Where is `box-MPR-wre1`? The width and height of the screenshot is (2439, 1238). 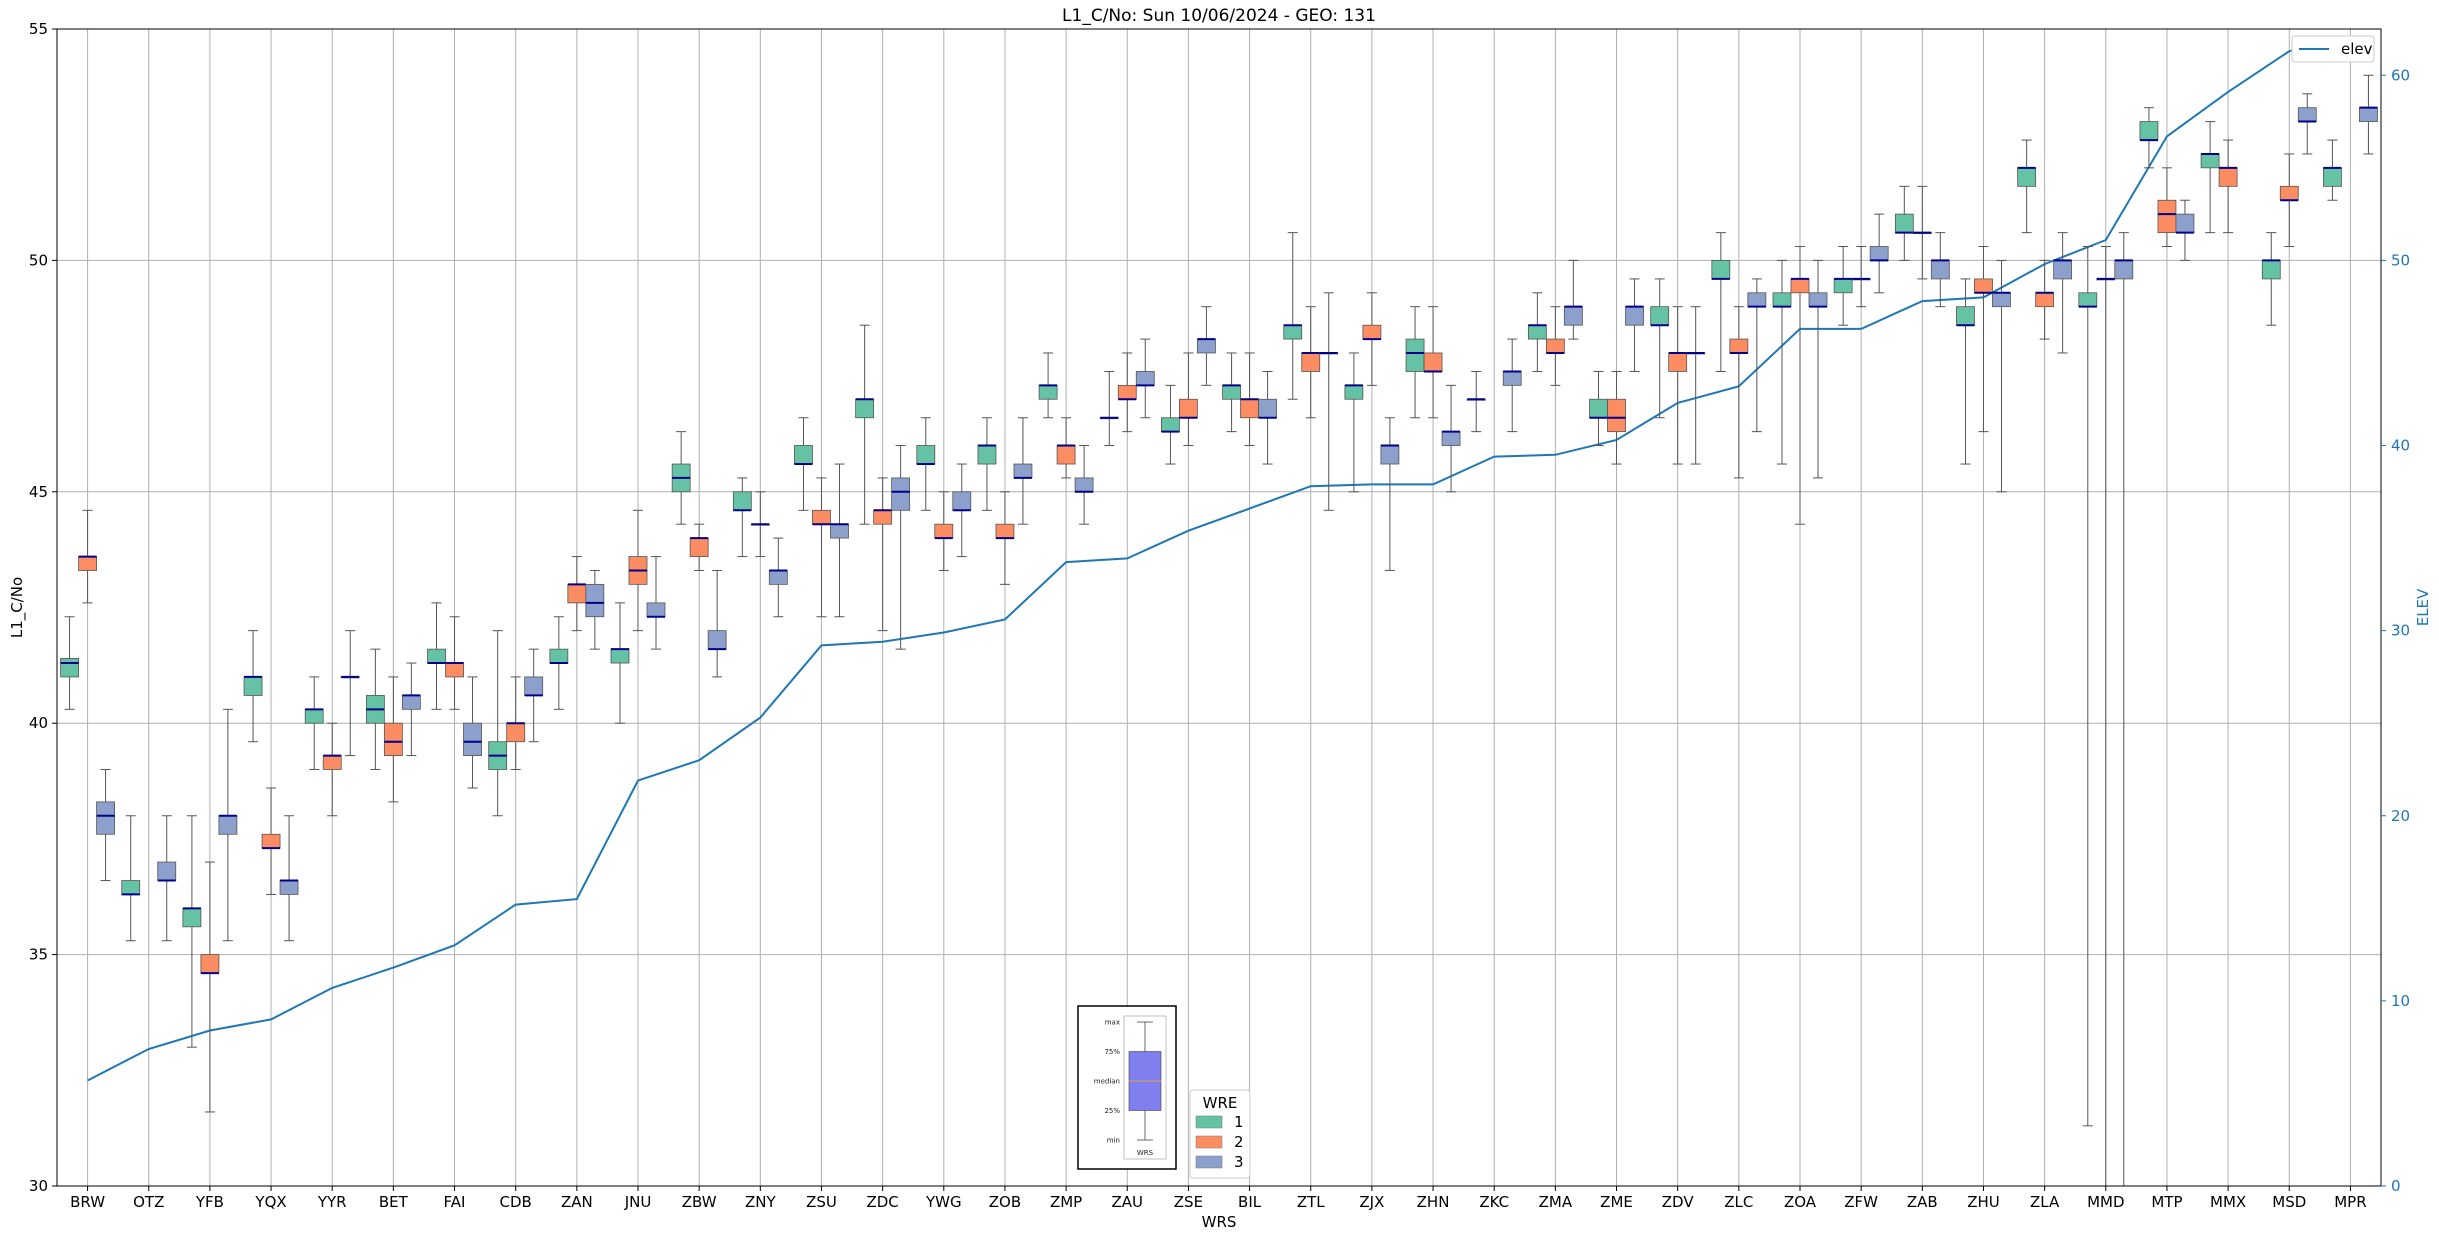 box-MPR-wre1 is located at coordinates (2332, 170).